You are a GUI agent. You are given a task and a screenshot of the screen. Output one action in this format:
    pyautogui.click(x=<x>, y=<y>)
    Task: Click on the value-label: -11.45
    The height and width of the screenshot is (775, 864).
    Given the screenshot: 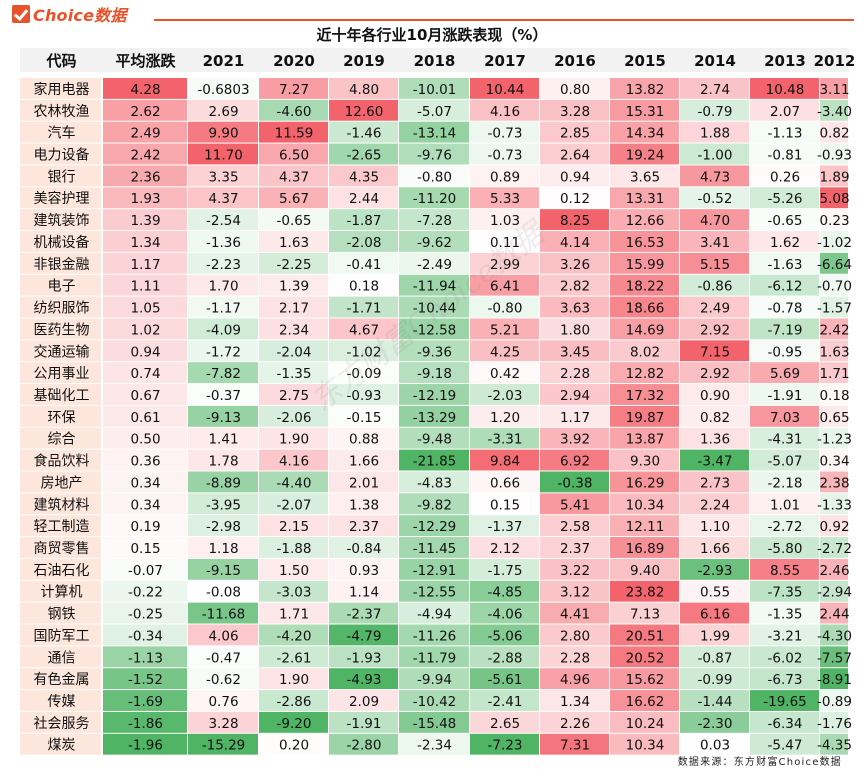 What is the action you would take?
    pyautogui.click(x=435, y=549)
    